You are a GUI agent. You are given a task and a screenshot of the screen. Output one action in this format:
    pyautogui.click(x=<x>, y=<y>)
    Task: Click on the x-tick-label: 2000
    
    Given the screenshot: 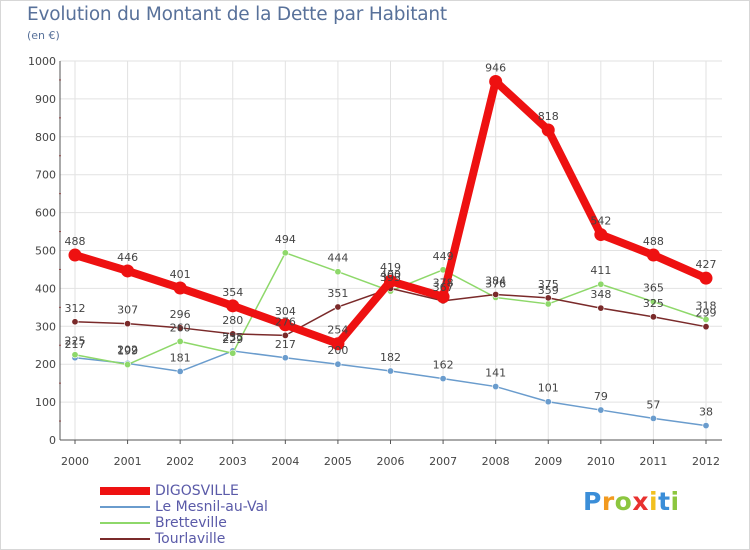 What is the action you would take?
    pyautogui.click(x=75, y=461)
    